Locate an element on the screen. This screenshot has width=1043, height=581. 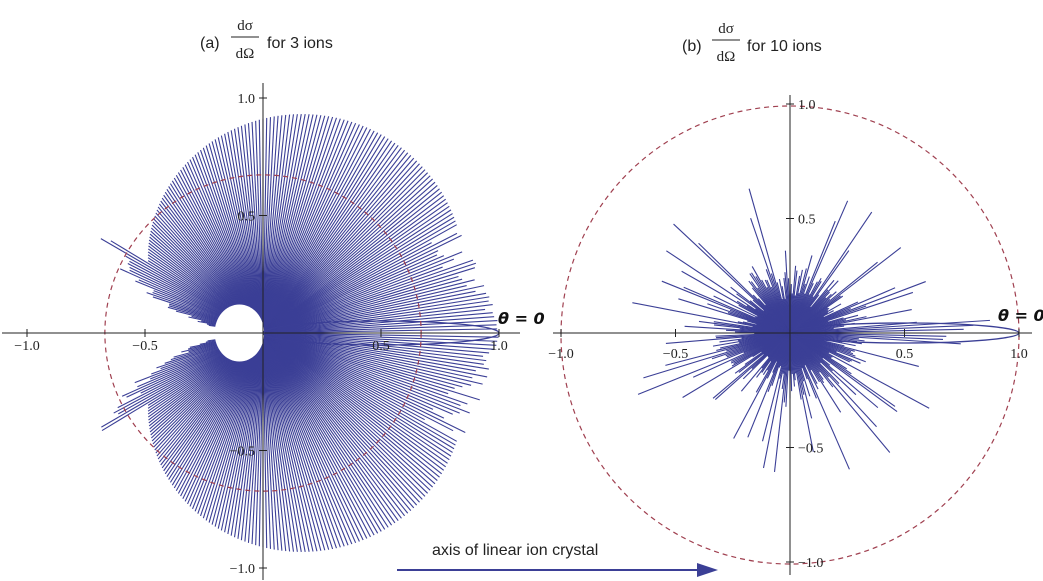
x-tick-label: 0.5 is located at coordinates (381, 346).